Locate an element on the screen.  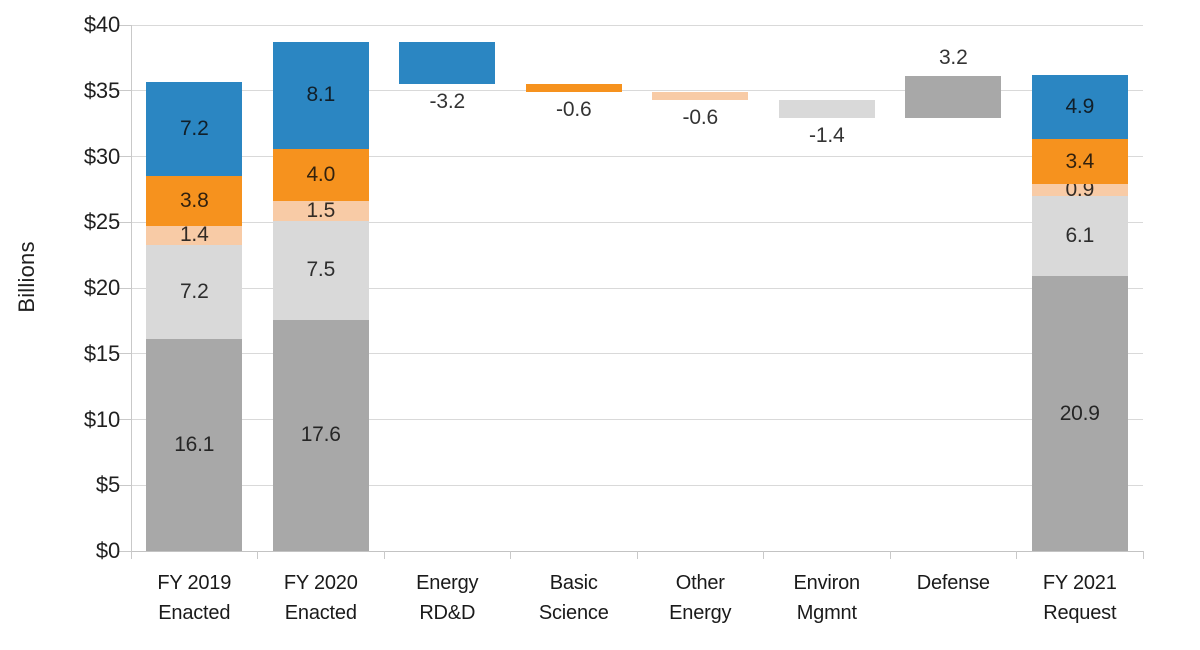
category-label-line: FY 2021 is located at coordinates (1079, 583).